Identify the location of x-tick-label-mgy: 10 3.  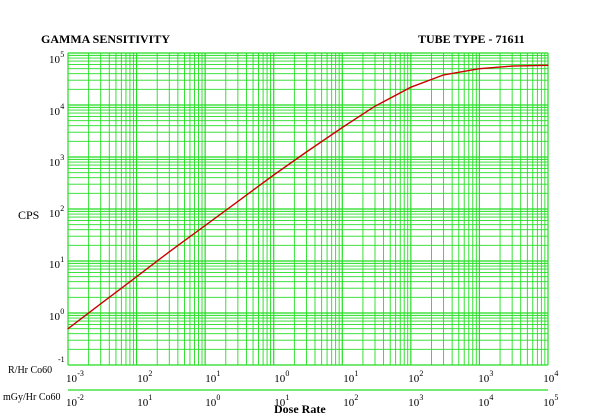
(415, 401).